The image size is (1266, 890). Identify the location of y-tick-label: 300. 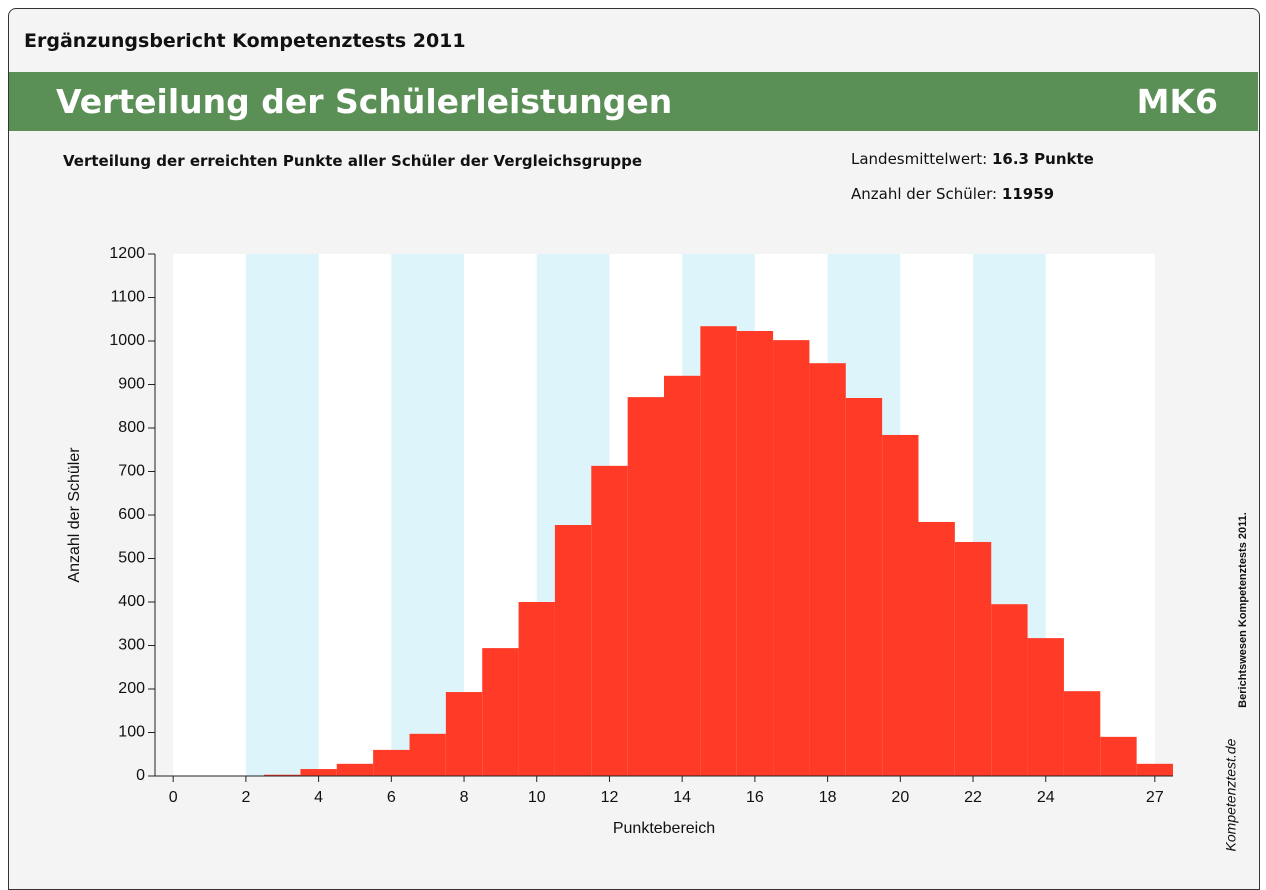
(131, 645).